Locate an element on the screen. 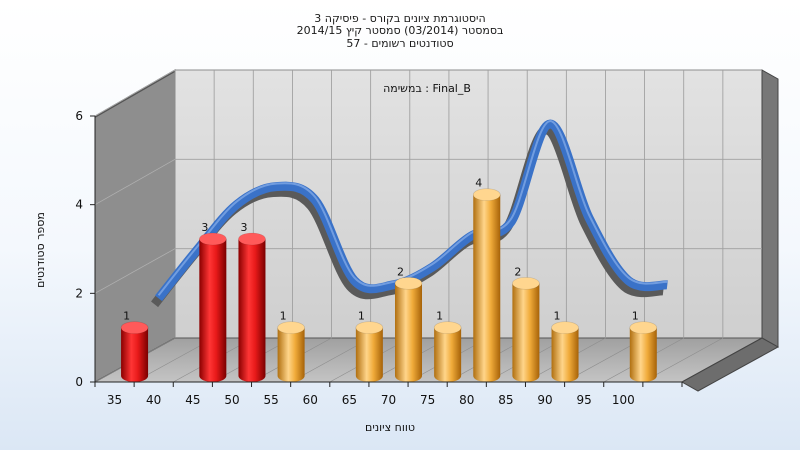 This screenshot has height=450, width=800. y-tick-label: 6 is located at coordinates (79, 116).